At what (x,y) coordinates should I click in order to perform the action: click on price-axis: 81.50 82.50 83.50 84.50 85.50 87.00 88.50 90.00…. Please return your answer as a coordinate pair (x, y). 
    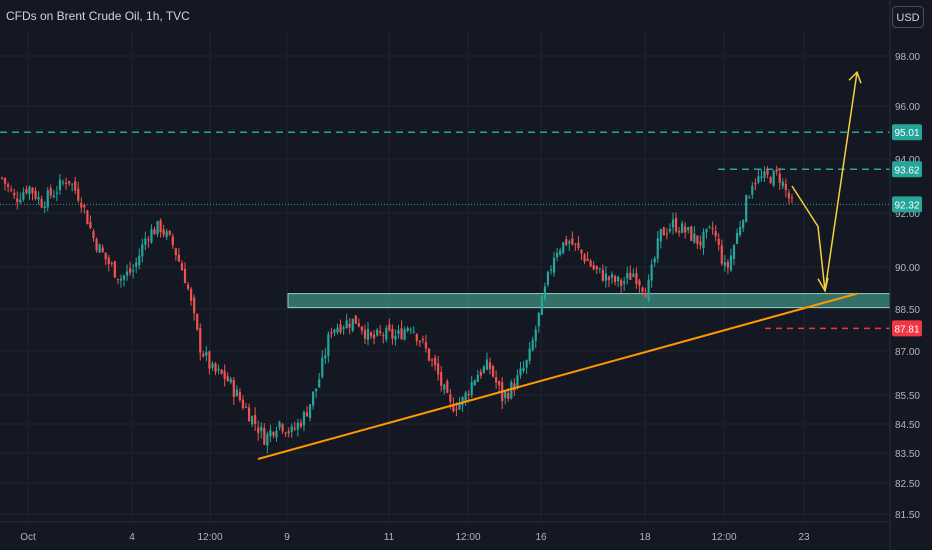
    Looking at the image, I should click on (904, 275).